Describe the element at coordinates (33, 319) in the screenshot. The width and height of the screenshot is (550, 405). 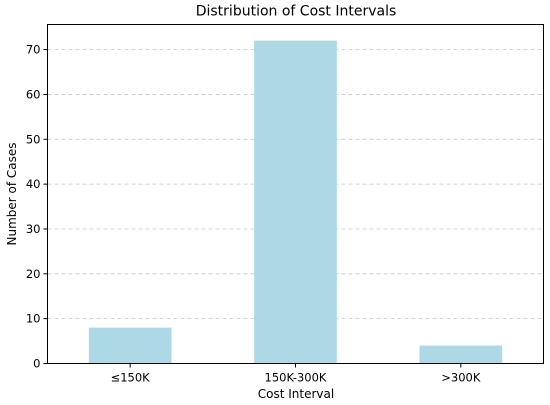
I see `y-tick-label: 10` at that location.